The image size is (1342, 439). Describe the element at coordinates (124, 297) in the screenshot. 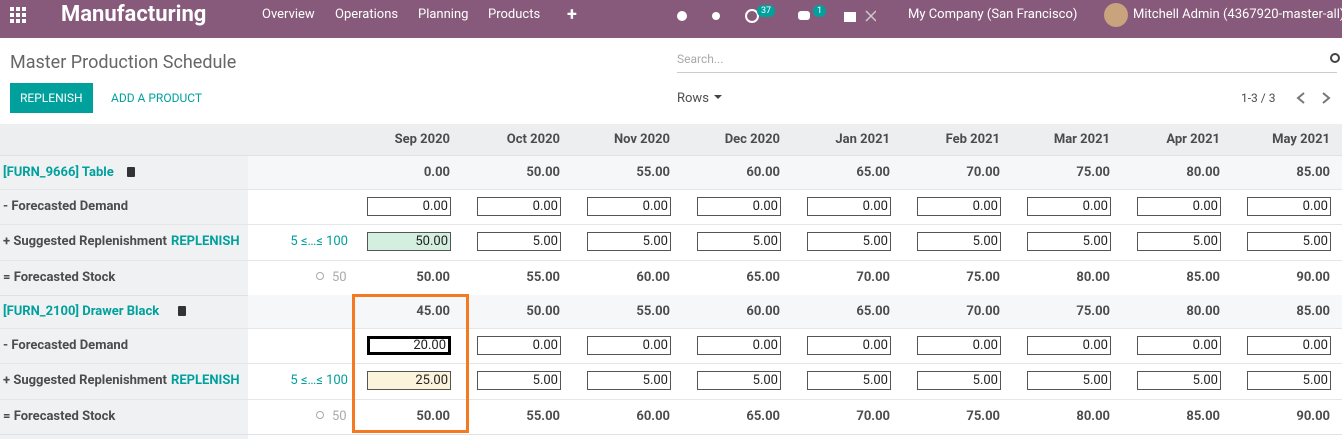

I see `label-column` at that location.